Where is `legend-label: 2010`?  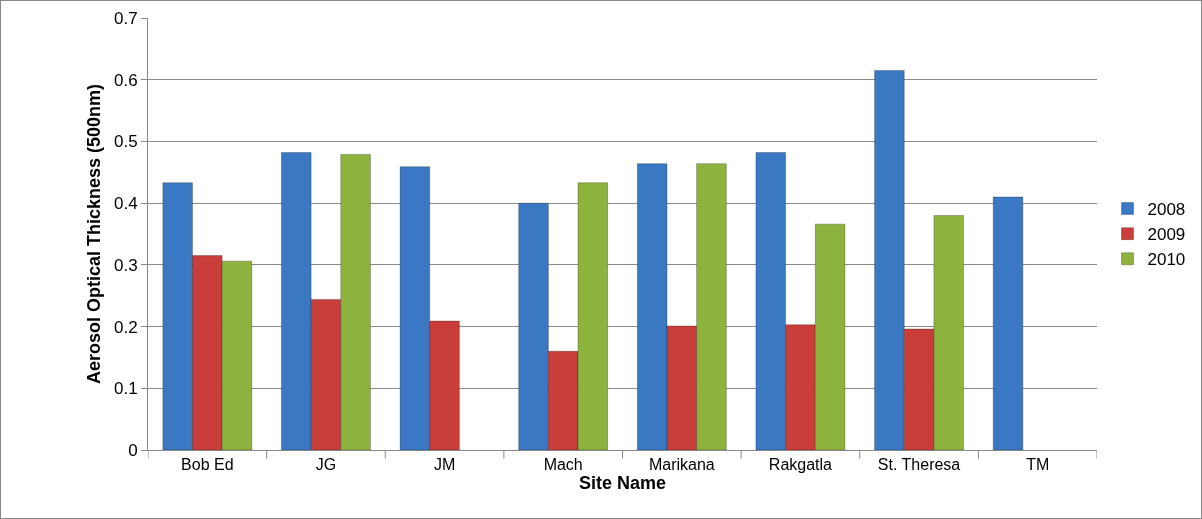 legend-label: 2010 is located at coordinates (1166, 260).